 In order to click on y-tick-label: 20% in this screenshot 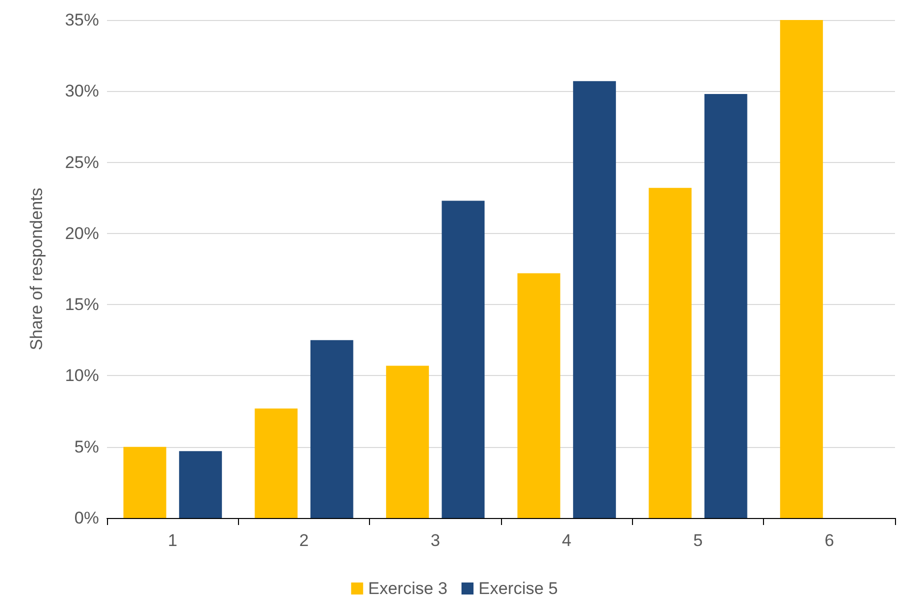, I will do `click(81, 233)`.